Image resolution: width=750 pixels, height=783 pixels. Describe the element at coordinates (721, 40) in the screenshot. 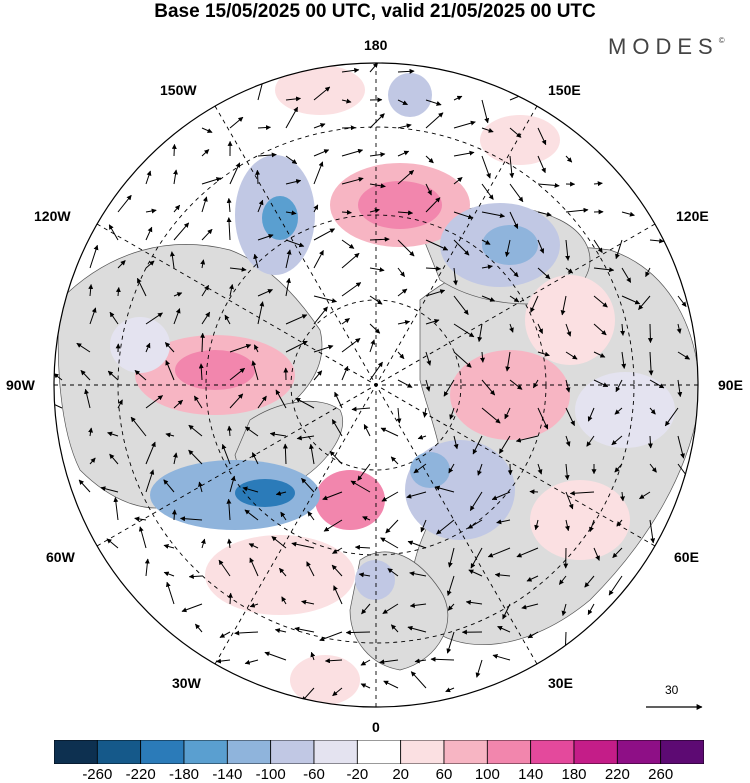

I see `brand-mark: ©` at that location.